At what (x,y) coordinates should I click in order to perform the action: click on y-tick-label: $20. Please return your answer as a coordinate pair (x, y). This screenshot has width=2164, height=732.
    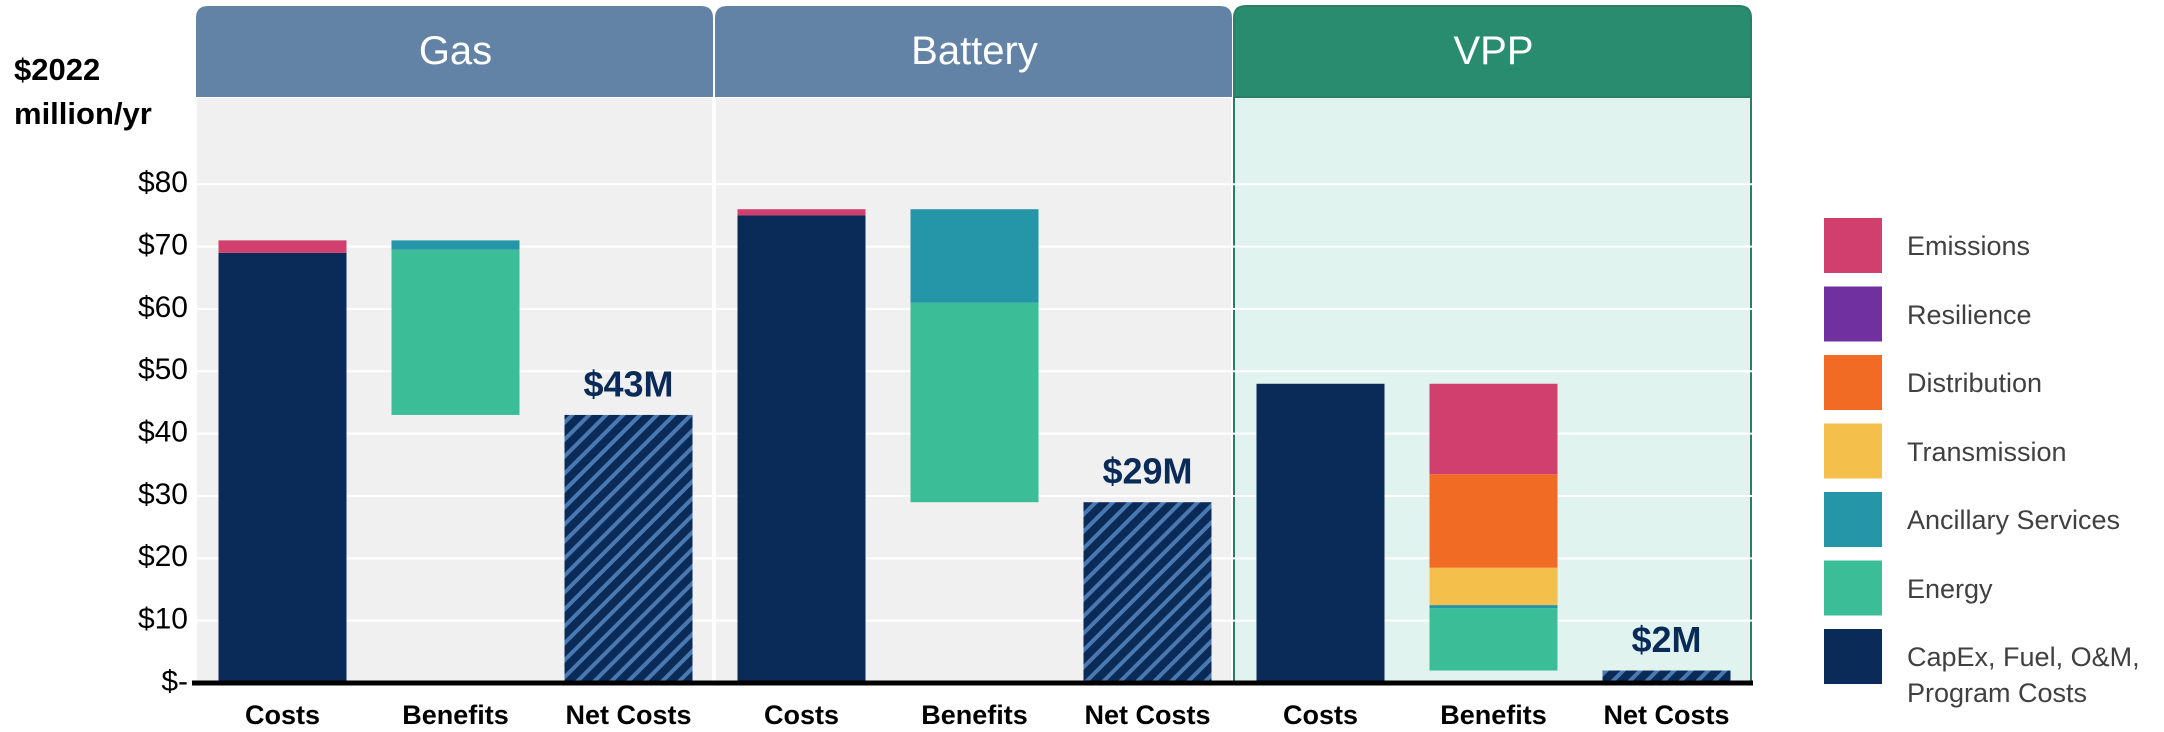
    Looking at the image, I should click on (163, 556).